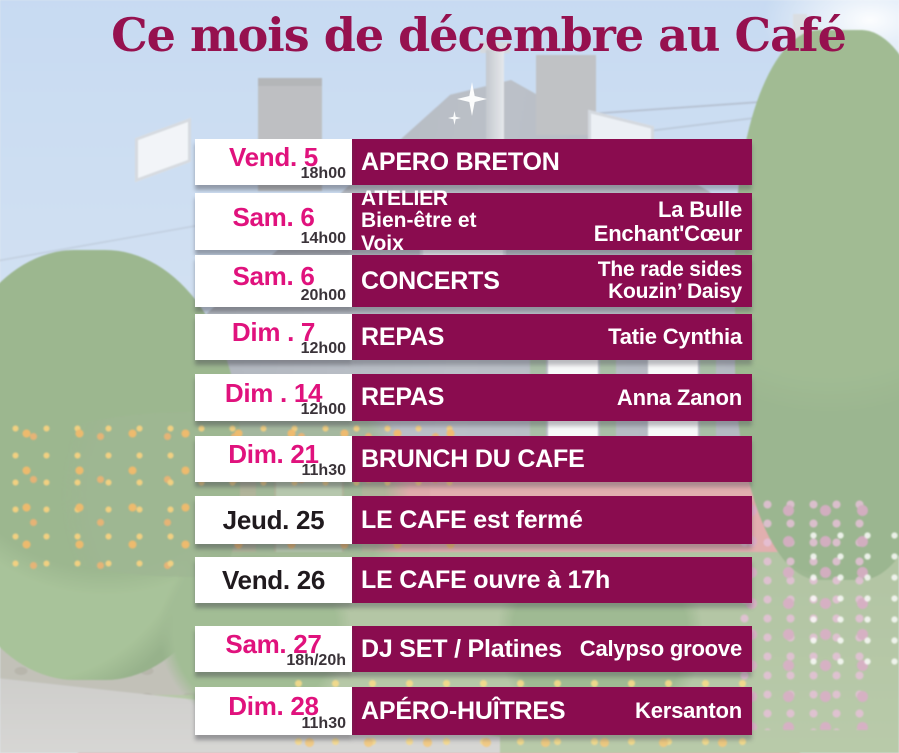  What do you see at coordinates (323, 173) in the screenshot?
I see `event-time: 18h00` at bounding box center [323, 173].